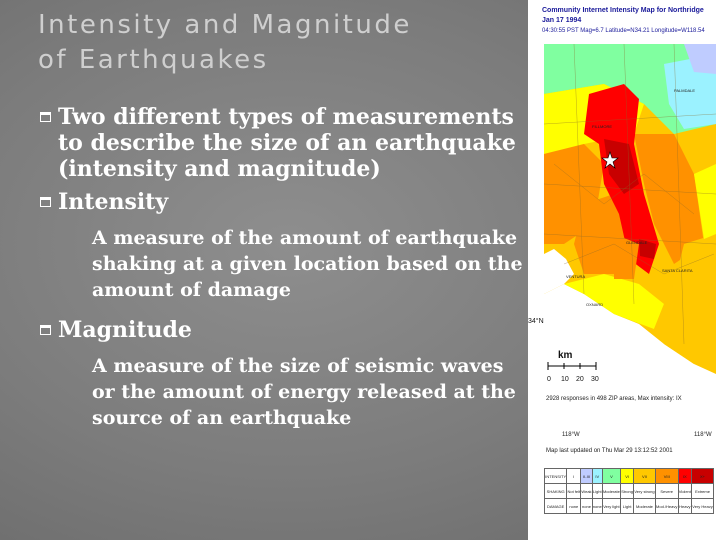 The width and height of the screenshot is (720, 540). What do you see at coordinates (113, 202) in the screenshot?
I see `bullet-text: Intensity` at bounding box center [113, 202].